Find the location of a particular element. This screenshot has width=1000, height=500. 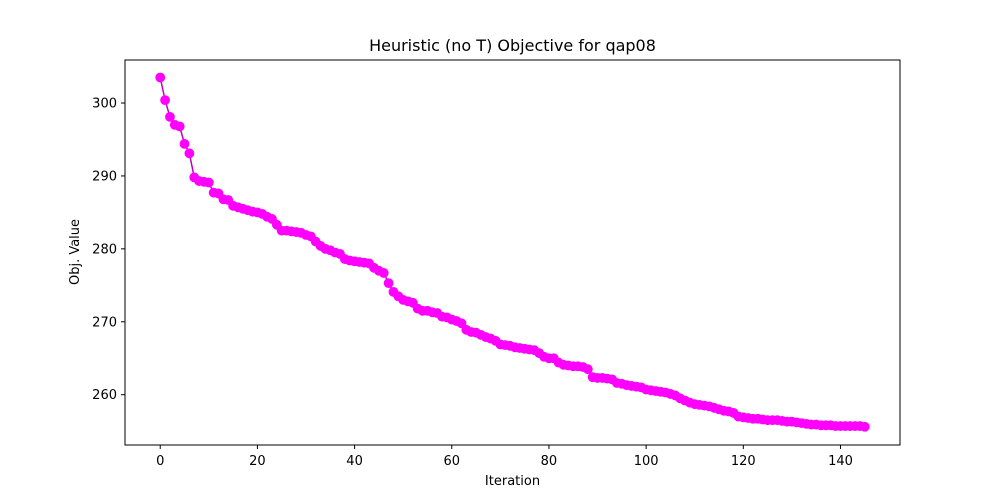

x-tick-label: 80 is located at coordinates (549, 461).